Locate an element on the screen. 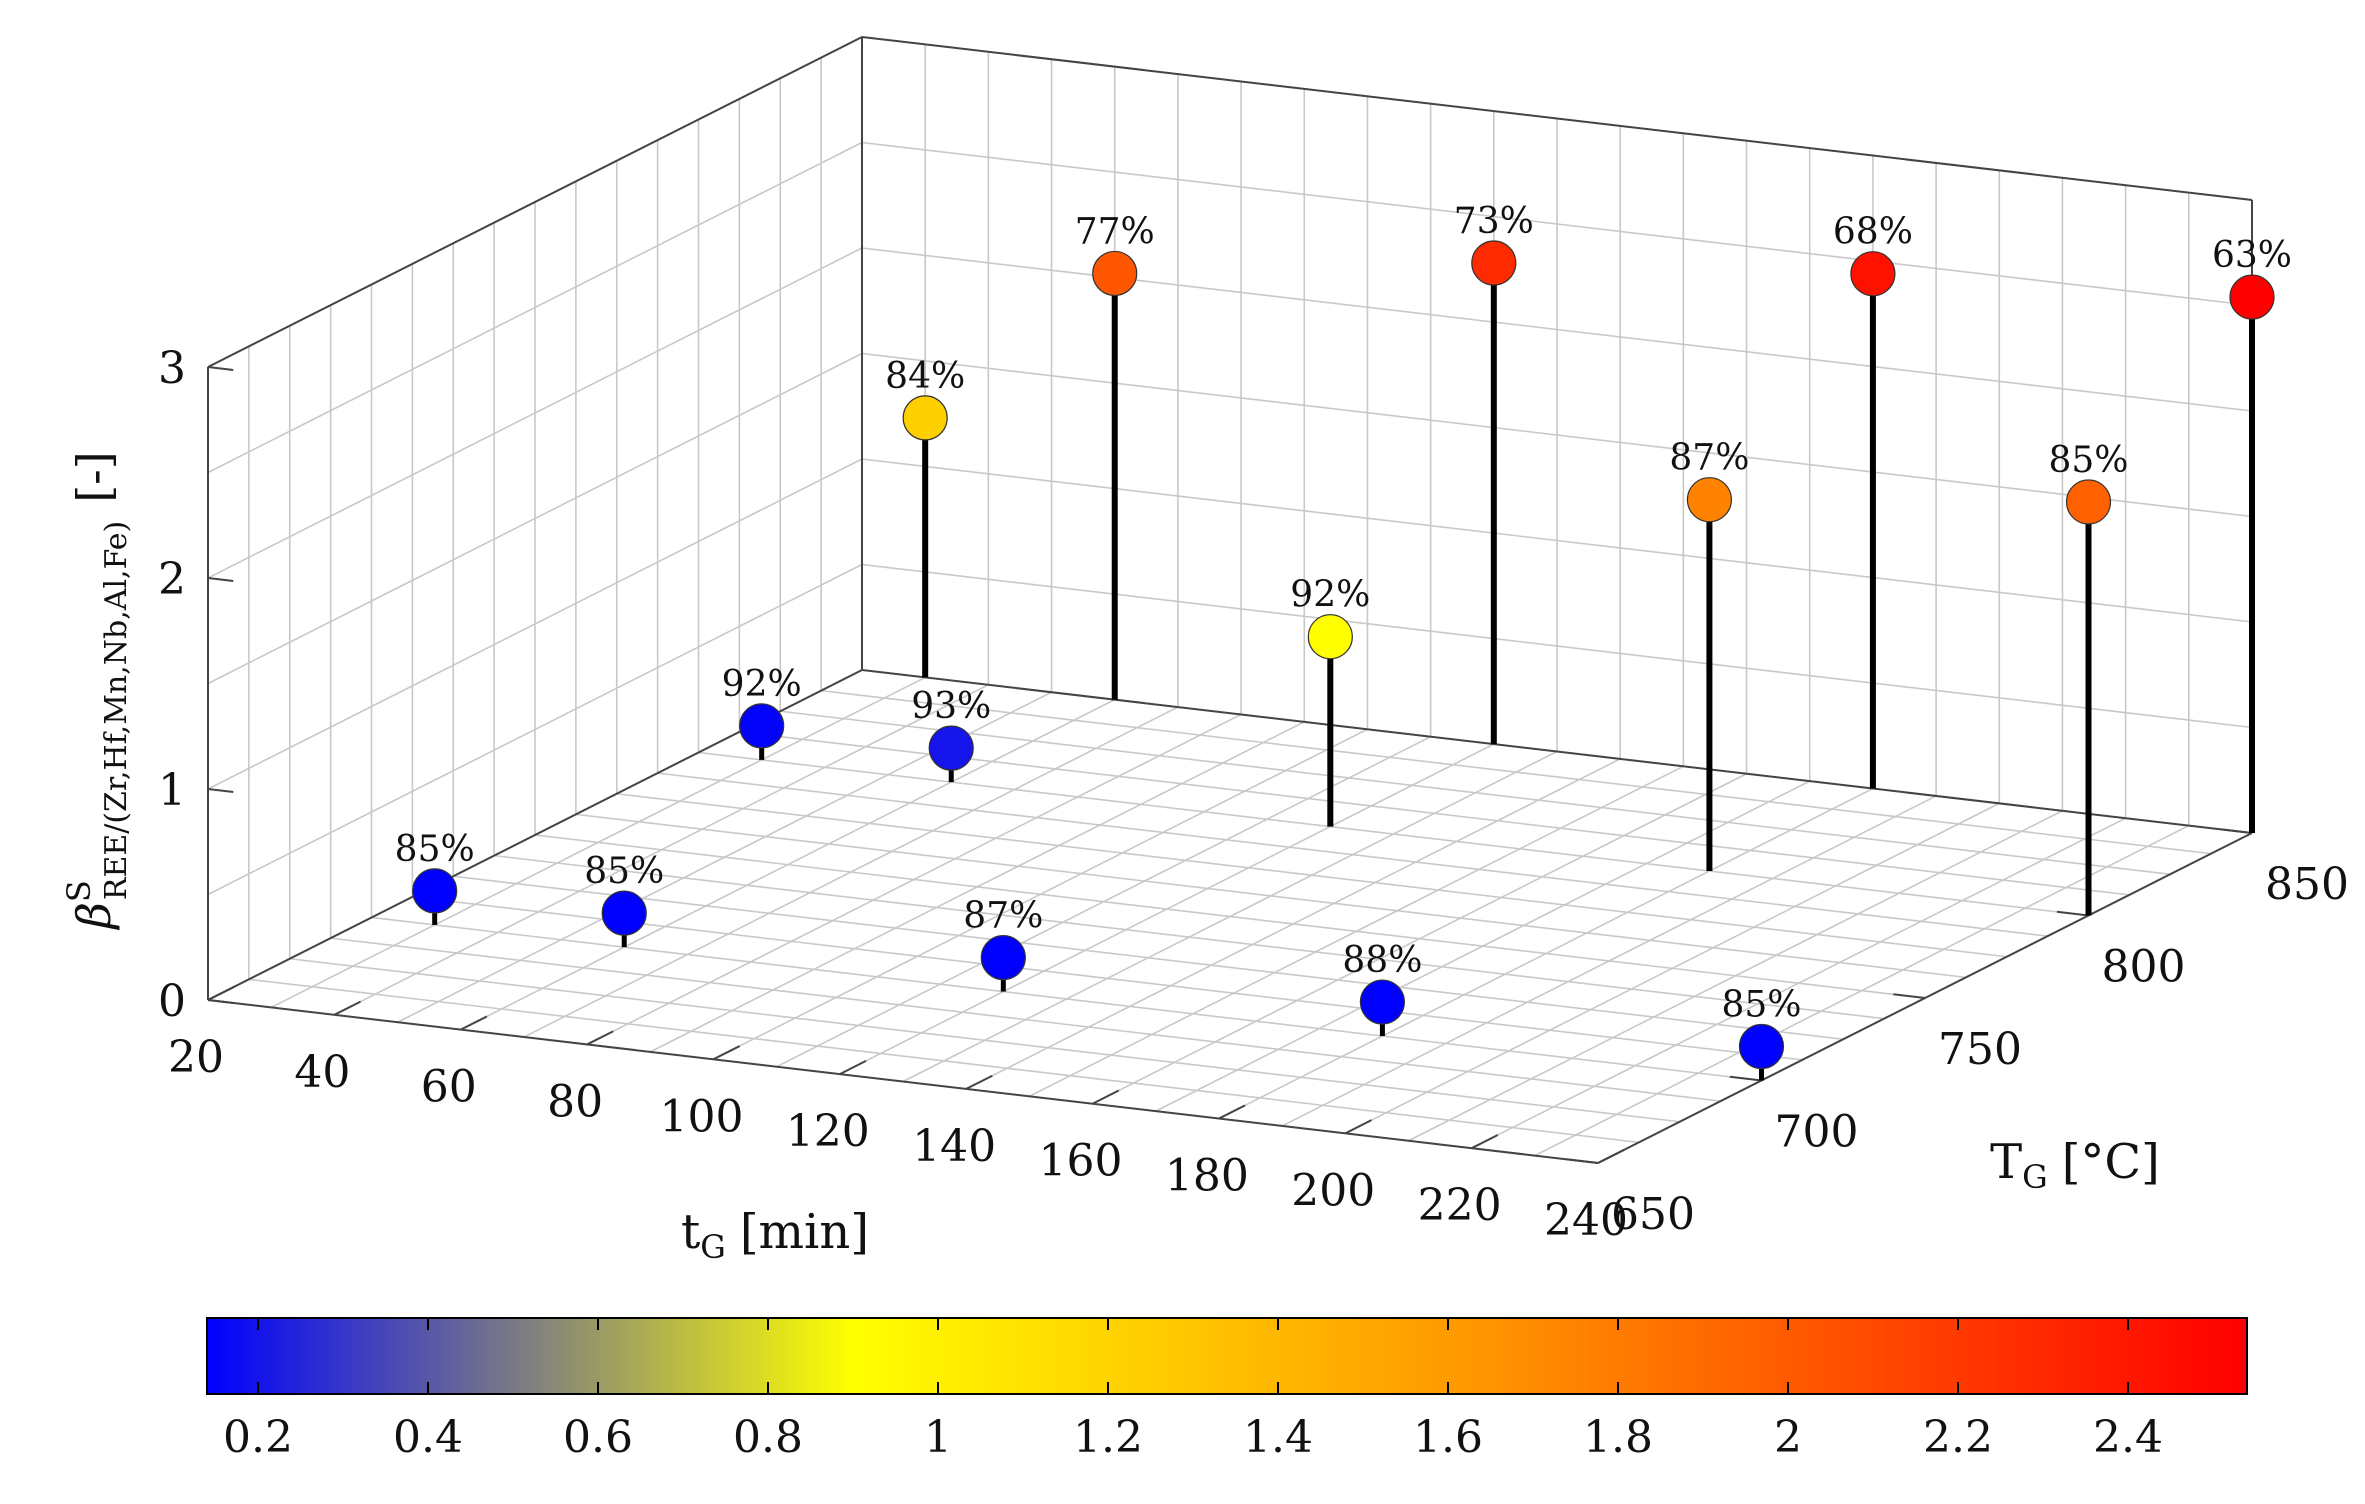 This screenshot has width=2365, height=1504. x-tick-label: 40 is located at coordinates (322, 1072).